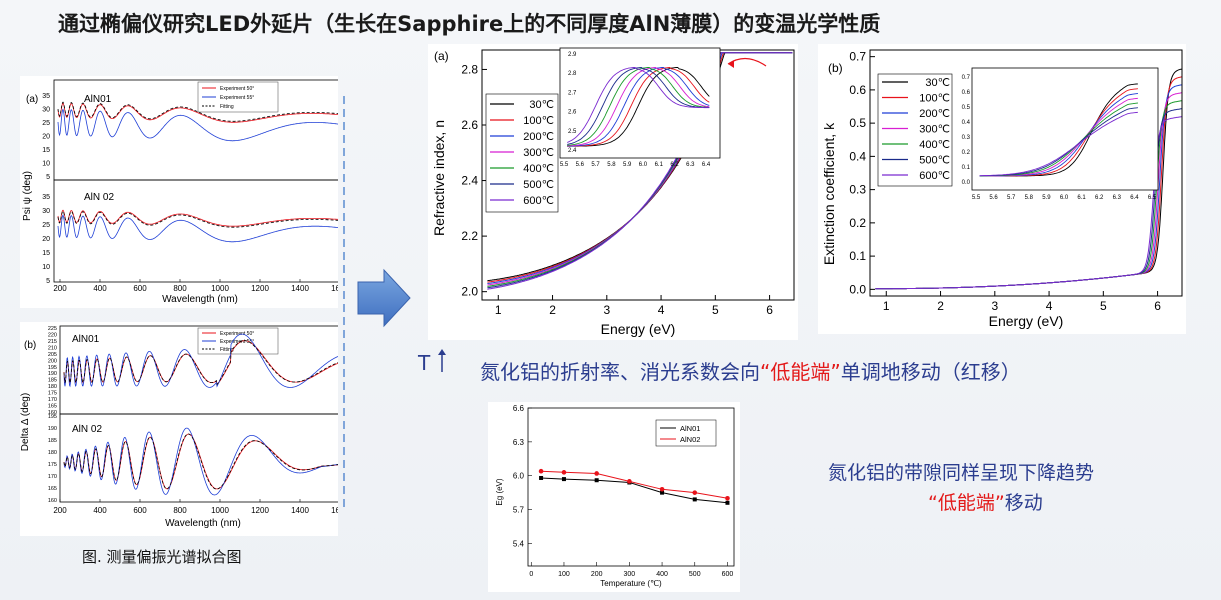 This screenshot has width=1221, height=600. What do you see at coordinates (52, 465) in the screenshot?
I see `delta-y-tick-bottom: 175` at bounding box center [52, 465].